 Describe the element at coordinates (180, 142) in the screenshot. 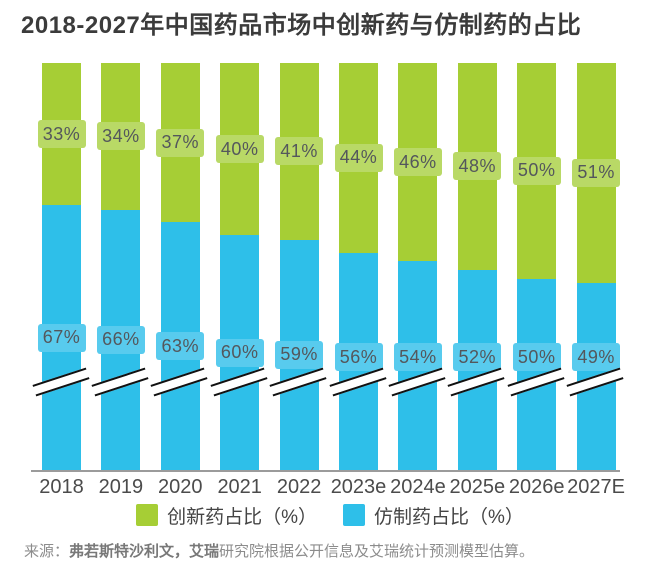

I see `innovative-value-label: 37%` at that location.